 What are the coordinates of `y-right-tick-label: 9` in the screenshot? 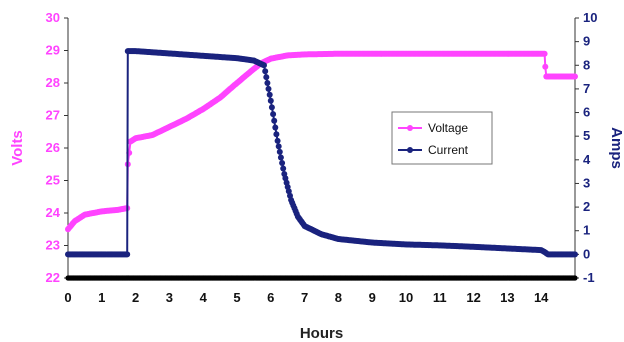 It's located at (586, 41).